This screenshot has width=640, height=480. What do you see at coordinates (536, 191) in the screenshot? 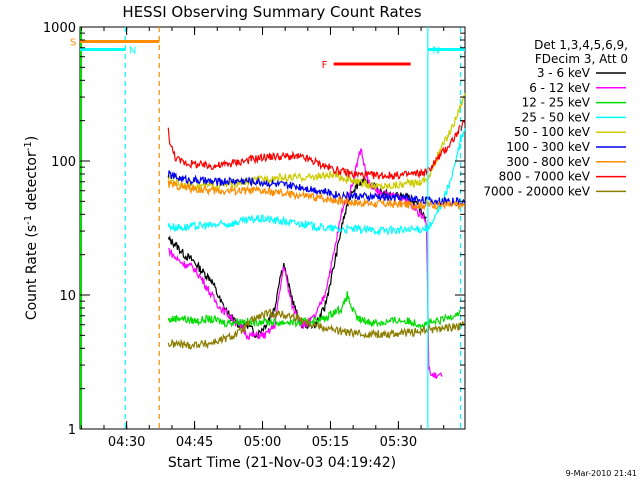
I see `legend-label-9: 7000 - 20000 keV` at bounding box center [536, 191].